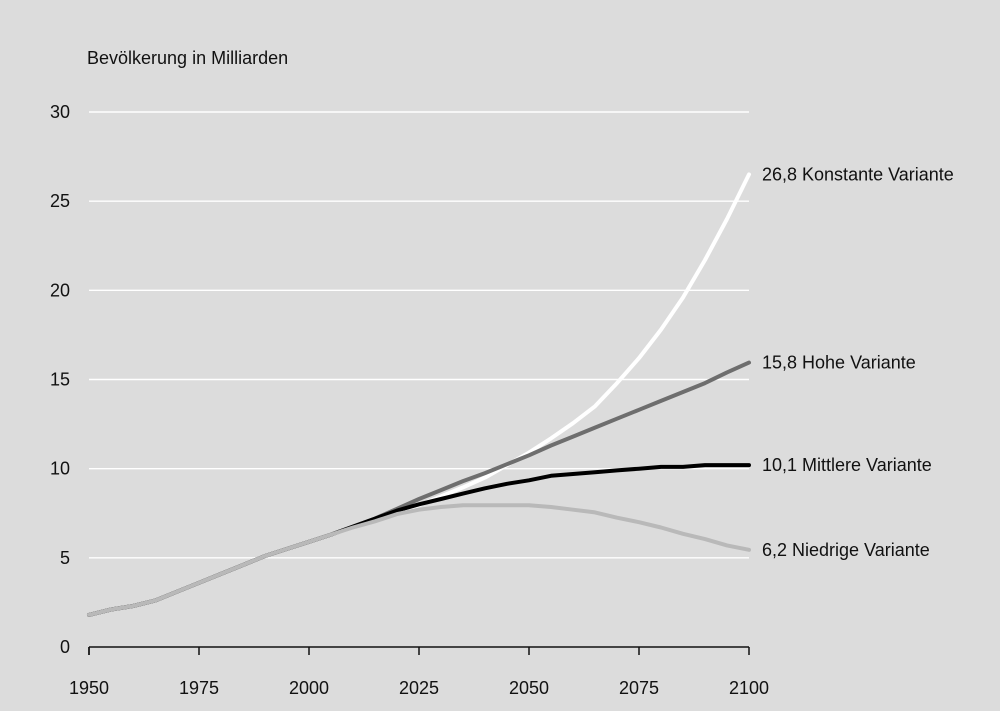  Describe the element at coordinates (60, 469) in the screenshot. I see `y-tick-10: 10` at that location.